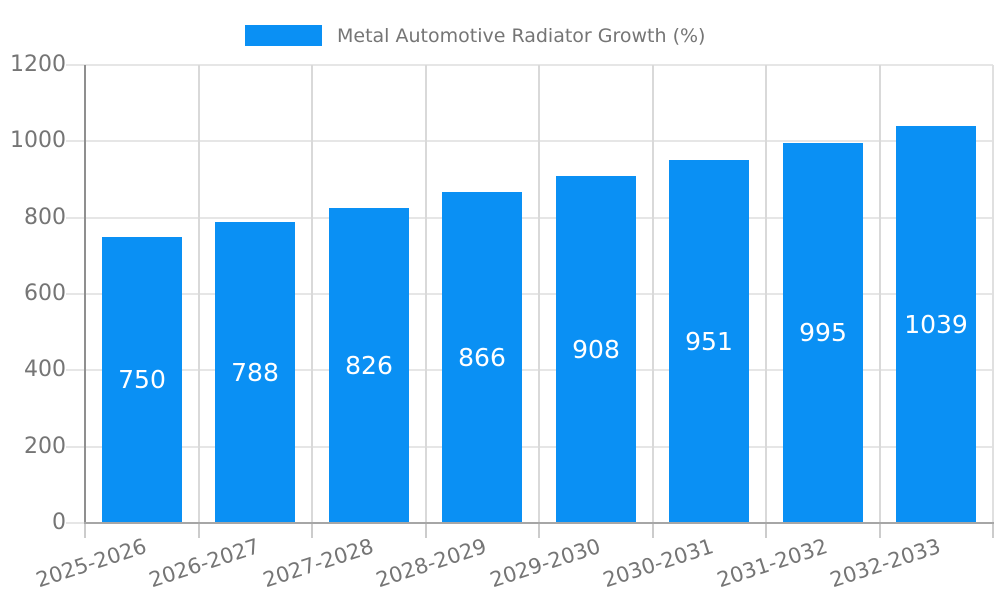 Image resolution: width=1000 pixels, height=600 pixels. What do you see at coordinates (38, 140) in the screenshot?
I see `y-tick-label: 1000` at bounding box center [38, 140].